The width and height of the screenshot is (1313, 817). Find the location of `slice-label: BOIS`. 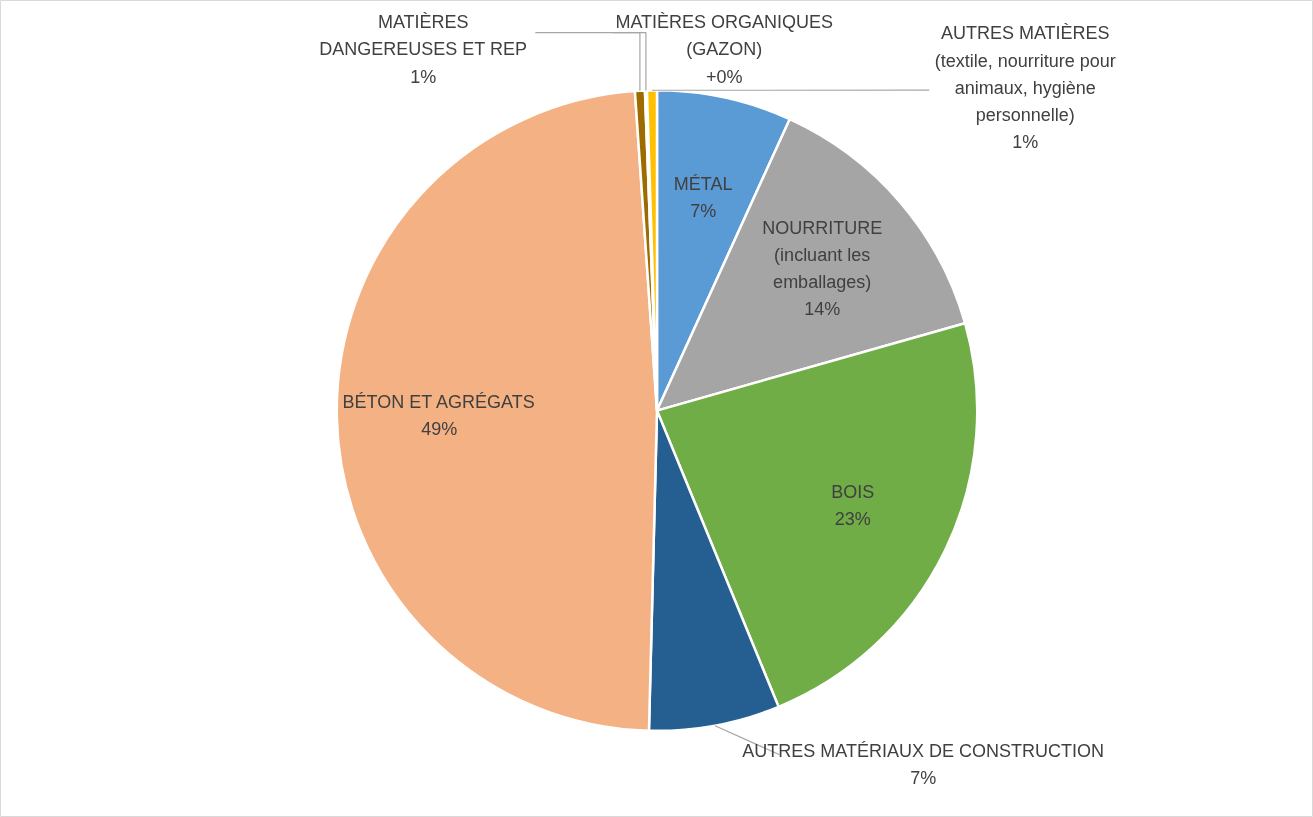

slice-label: BOIS is located at coordinates (853, 492).